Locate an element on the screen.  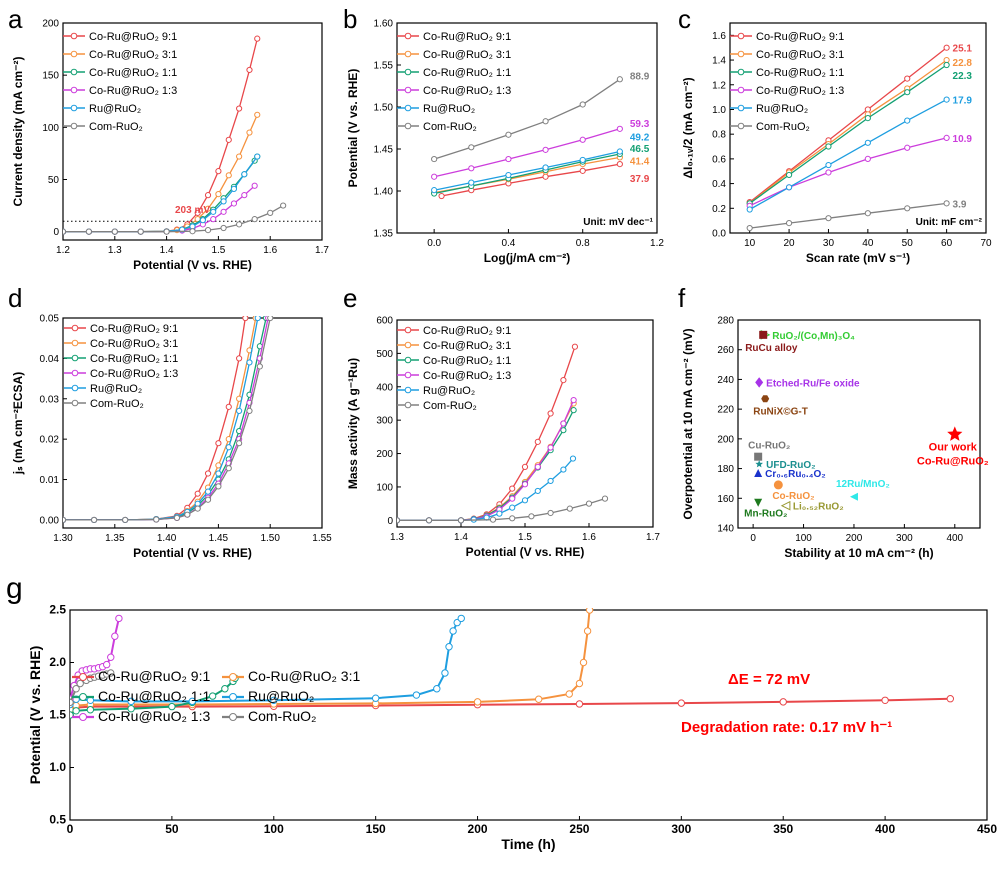
point-label: UFD-RuO₂ is located at coordinates (790, 465).